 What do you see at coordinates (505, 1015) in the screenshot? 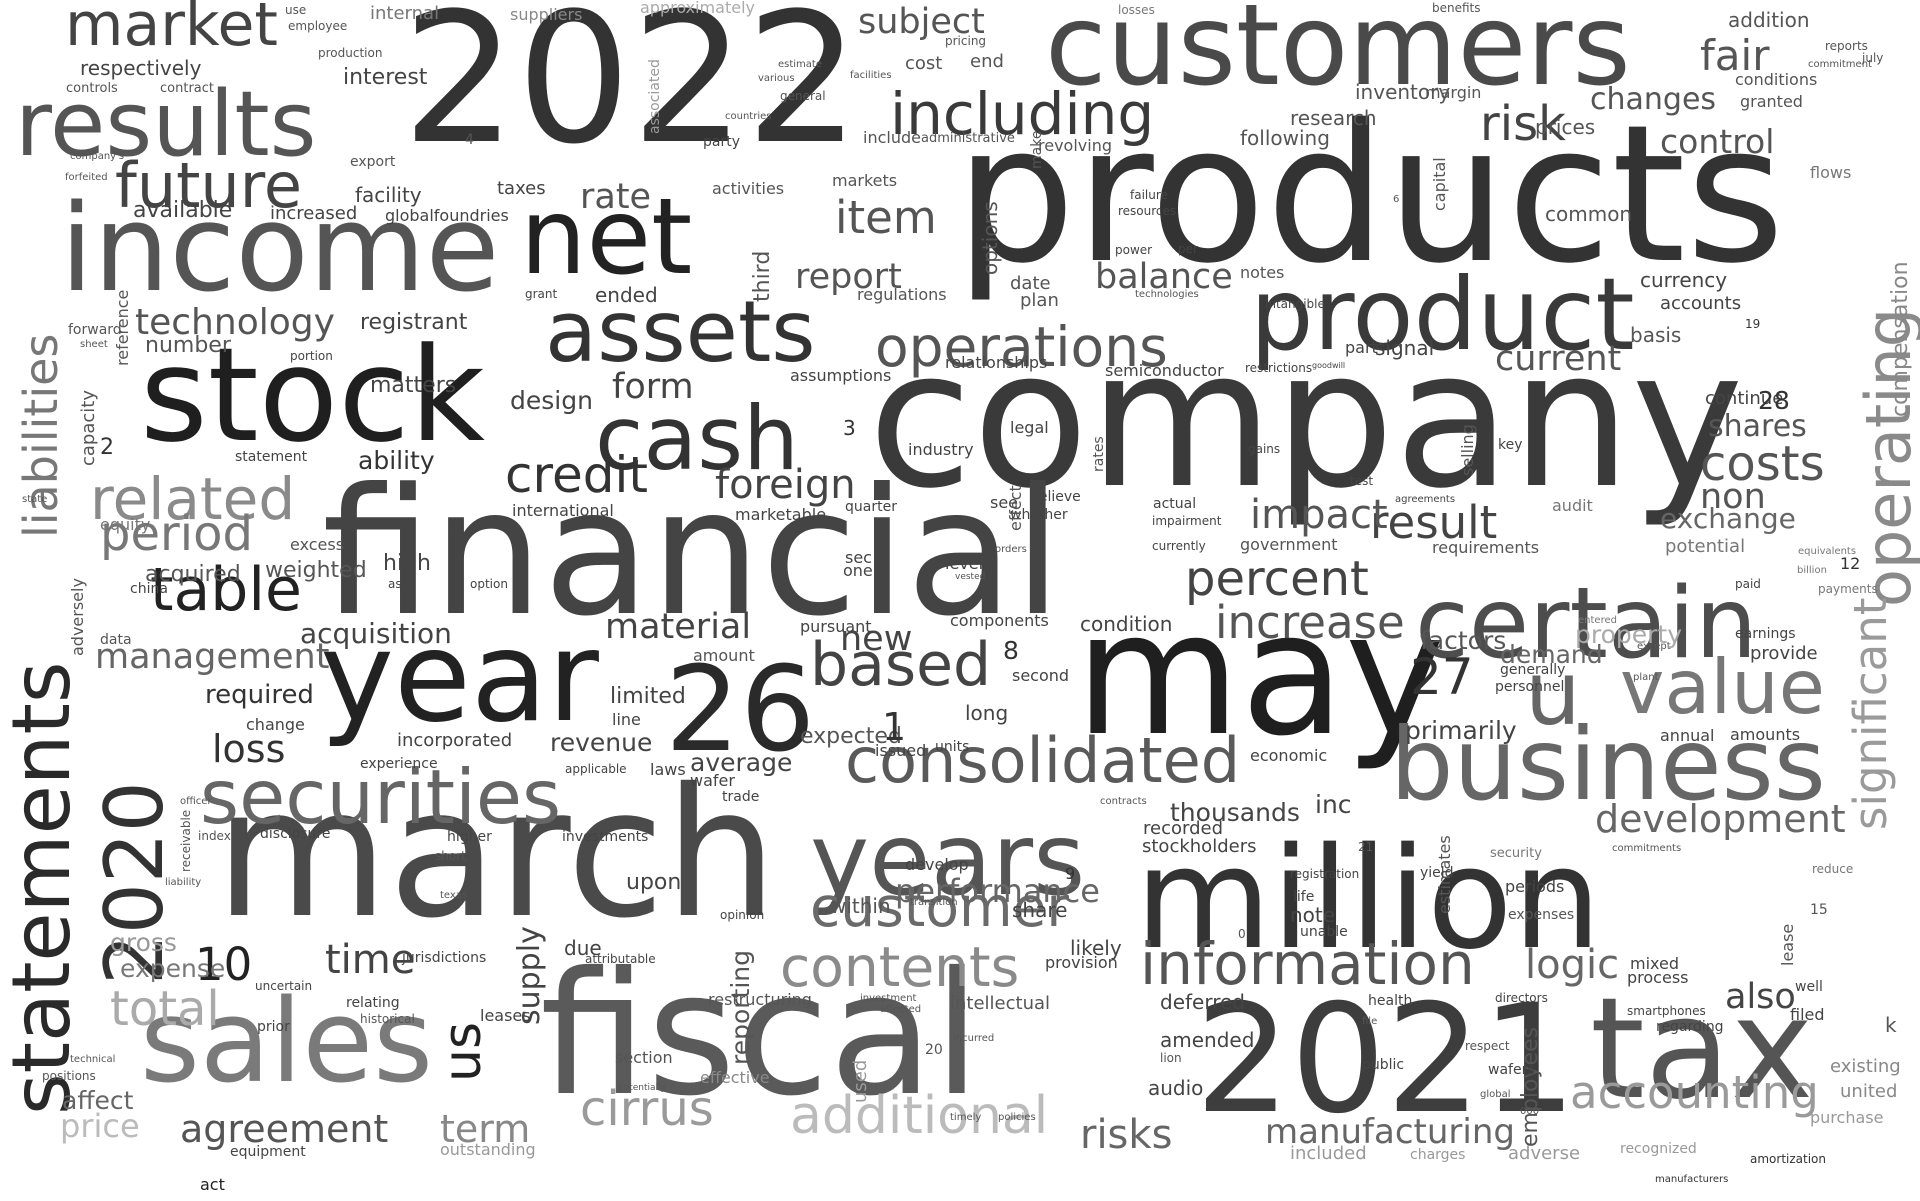
I see `cloud-word: leases` at bounding box center [505, 1015].